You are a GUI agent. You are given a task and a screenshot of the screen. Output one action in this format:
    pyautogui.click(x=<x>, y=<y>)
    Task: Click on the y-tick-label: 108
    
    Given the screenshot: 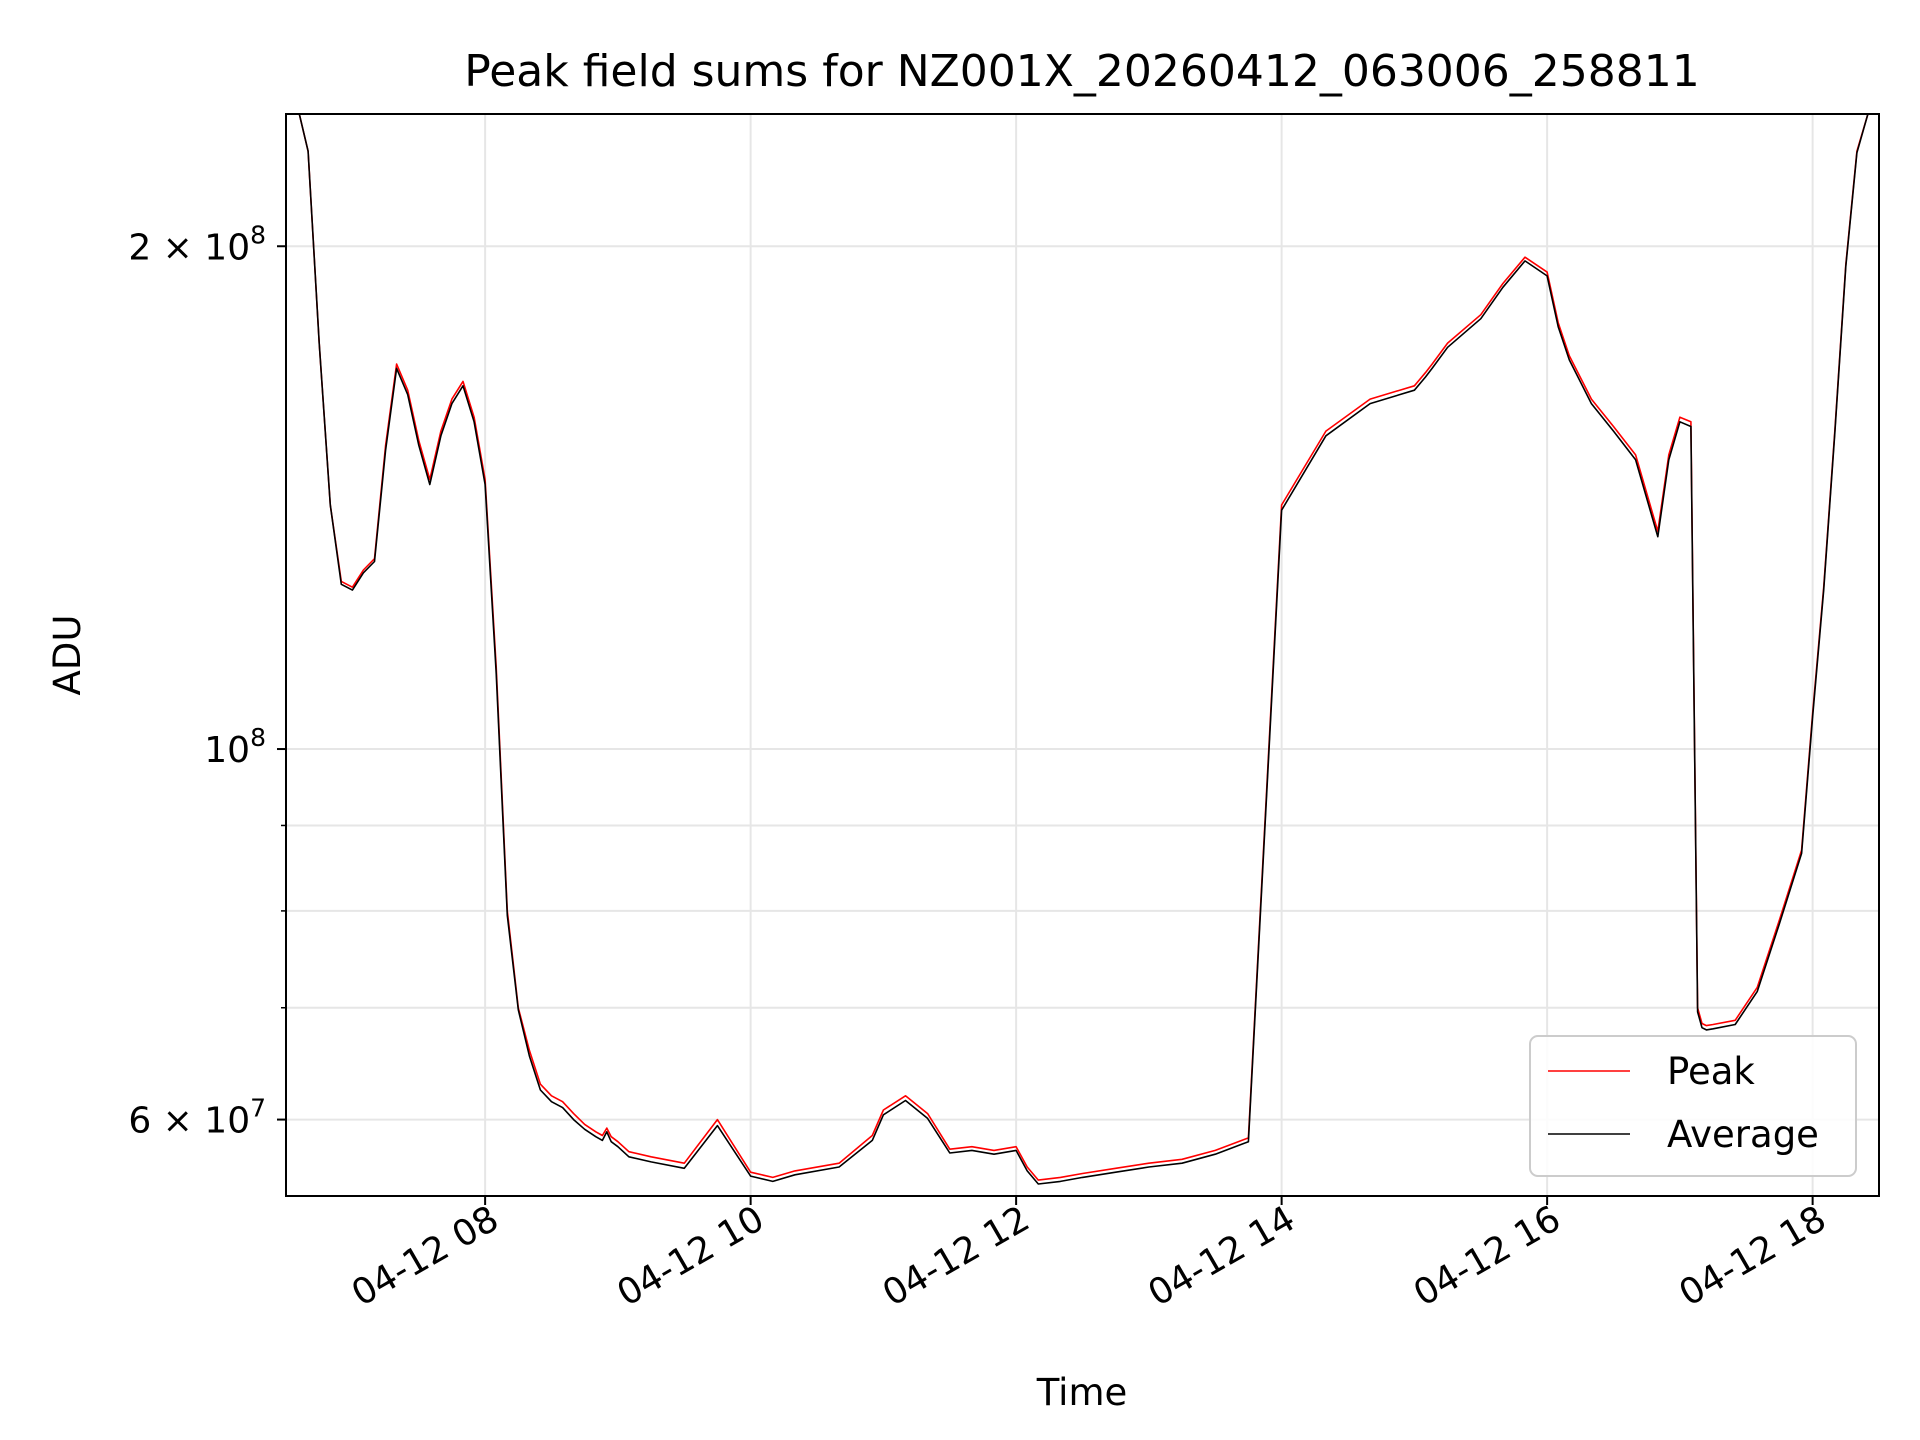 What is the action you would take?
    pyautogui.click(x=235, y=747)
    